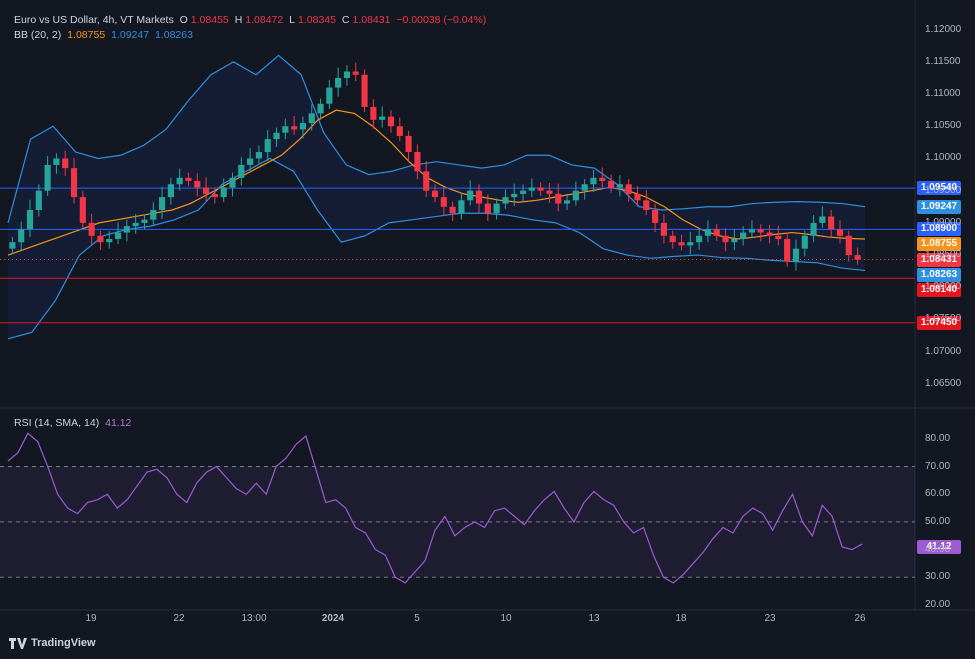 Image resolution: width=975 pixels, height=659 pixels. What do you see at coordinates (943, 29) in the screenshot?
I see `price-tick-label: 1.12000` at bounding box center [943, 29].